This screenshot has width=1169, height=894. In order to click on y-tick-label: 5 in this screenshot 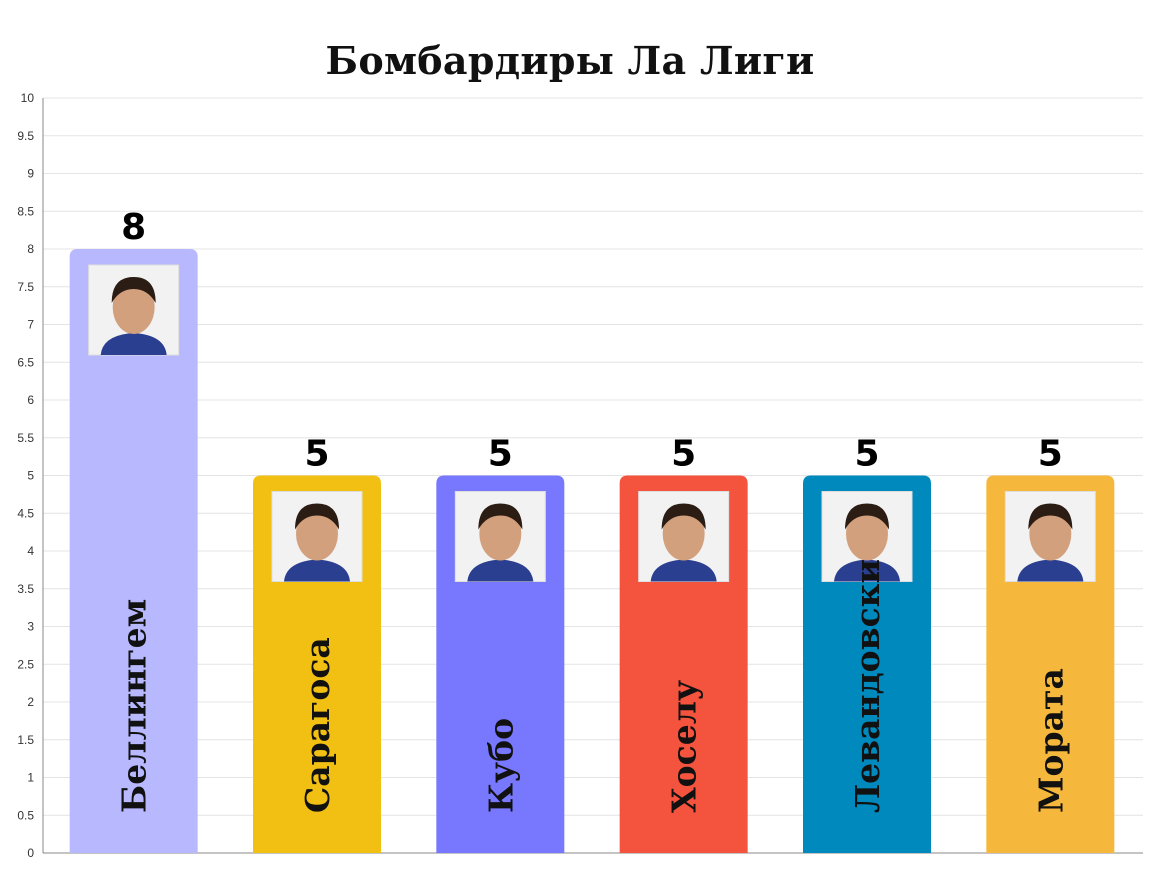, I will do `click(30, 476)`.